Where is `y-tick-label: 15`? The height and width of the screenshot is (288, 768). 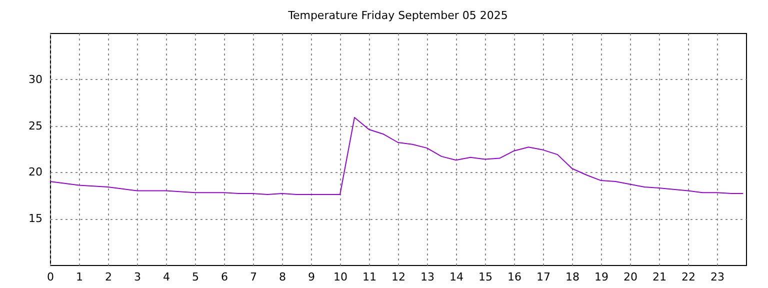 y-tick-label: 15 is located at coordinates (35, 219).